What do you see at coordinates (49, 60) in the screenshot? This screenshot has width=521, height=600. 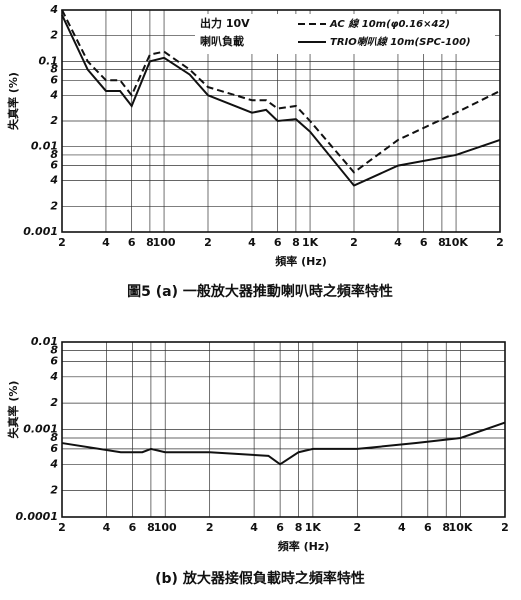 I see `y-tick-label: 0.1` at bounding box center [49, 60].